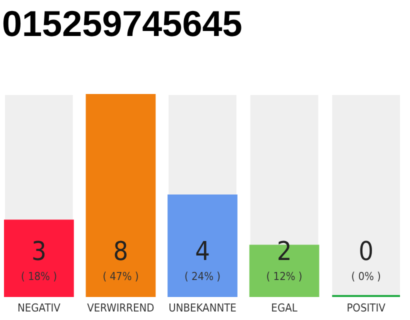  Describe the element at coordinates (202, 276) in the screenshot. I see `annotation: ( 24% )` at that location.